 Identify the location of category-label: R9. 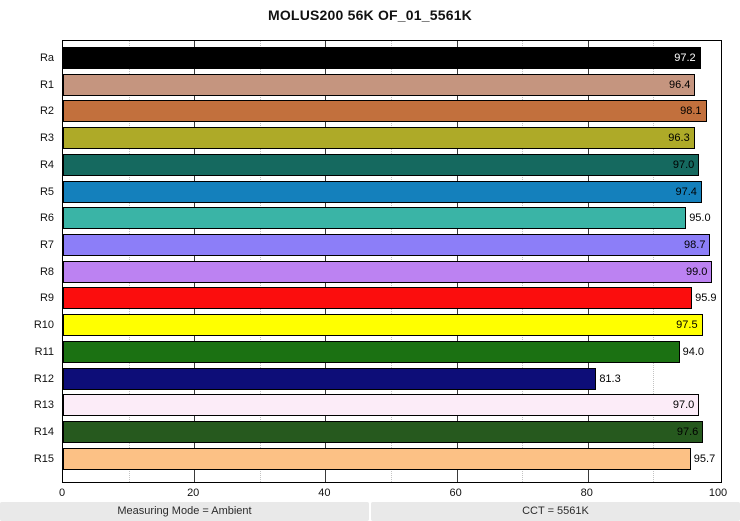
(46, 298).